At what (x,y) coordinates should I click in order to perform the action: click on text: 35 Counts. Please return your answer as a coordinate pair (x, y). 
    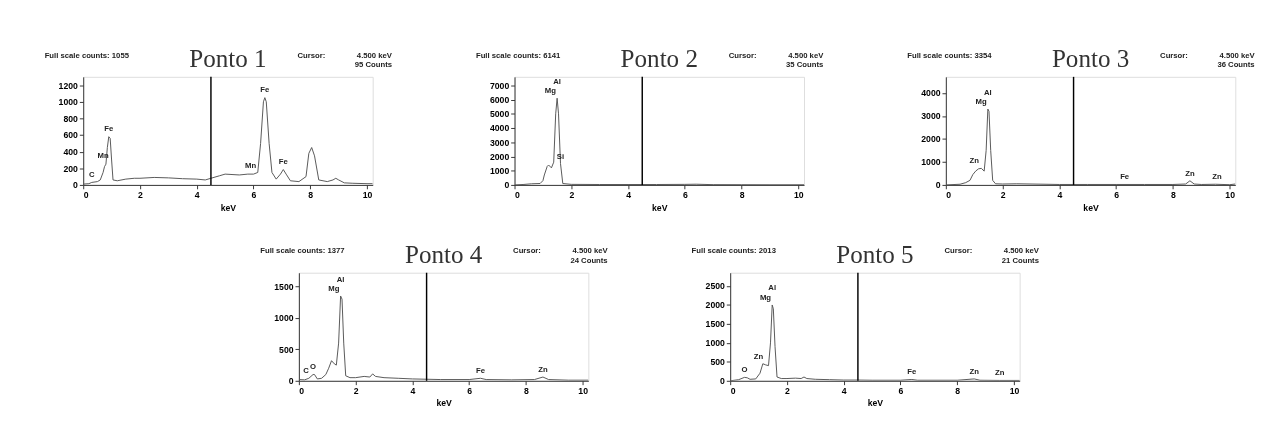
    Looking at the image, I should click on (805, 65).